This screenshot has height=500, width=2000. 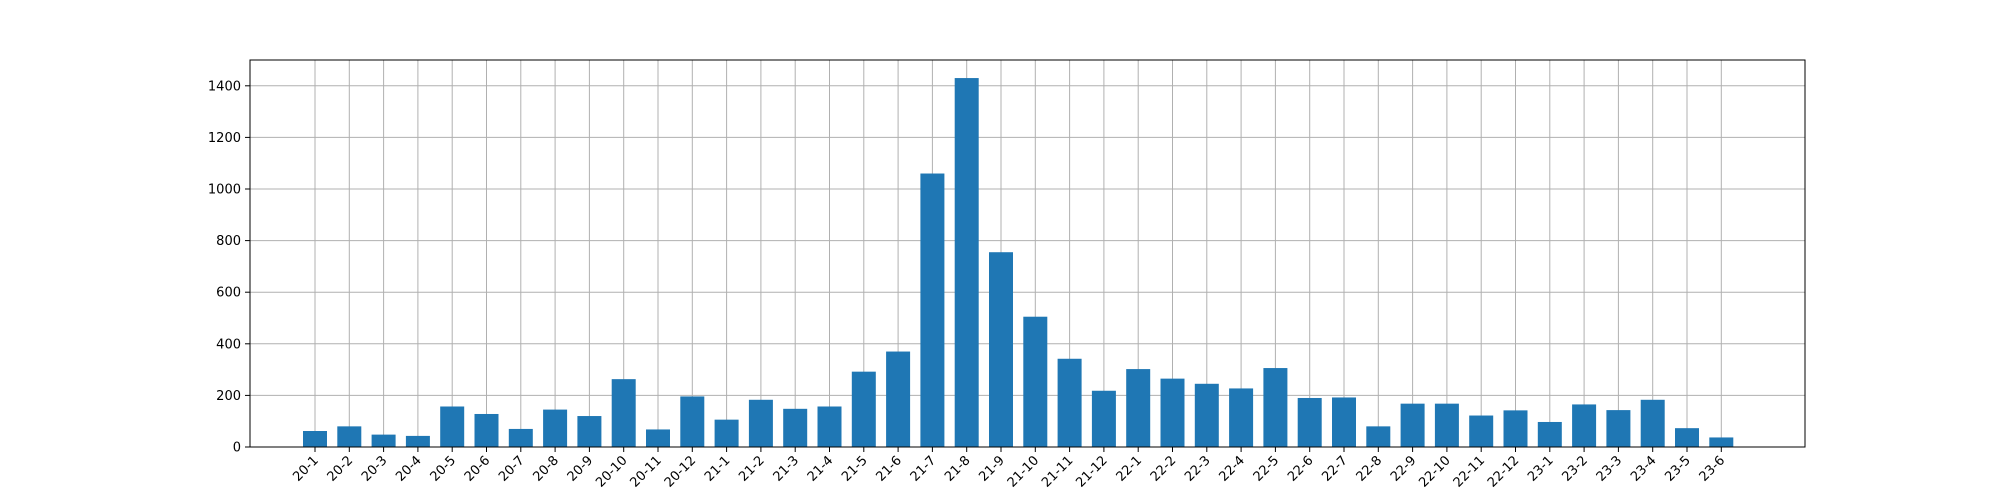 What do you see at coordinates (1540, 468) in the screenshot?
I see `x-tick-label: 23-1` at bounding box center [1540, 468].